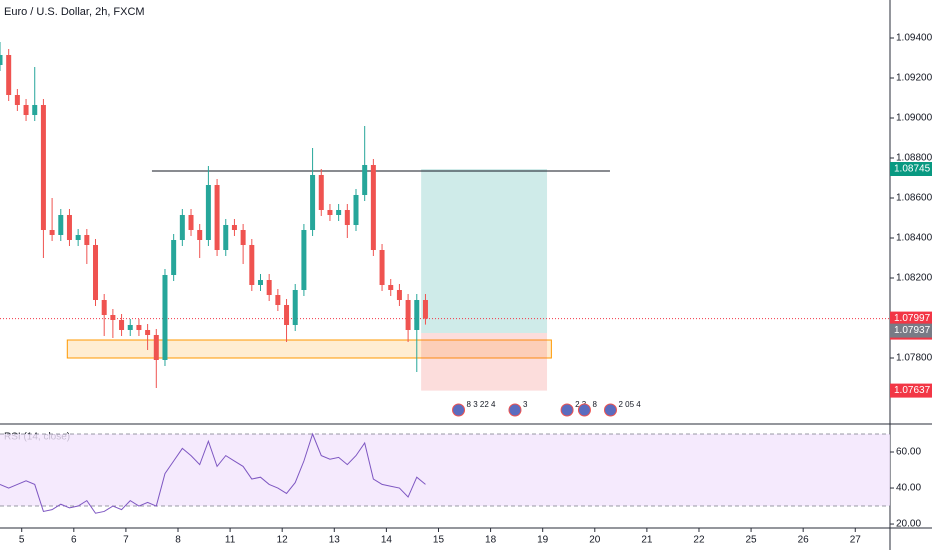  What do you see at coordinates (484, 362) in the screenshot?
I see `stop-zone` at bounding box center [484, 362].